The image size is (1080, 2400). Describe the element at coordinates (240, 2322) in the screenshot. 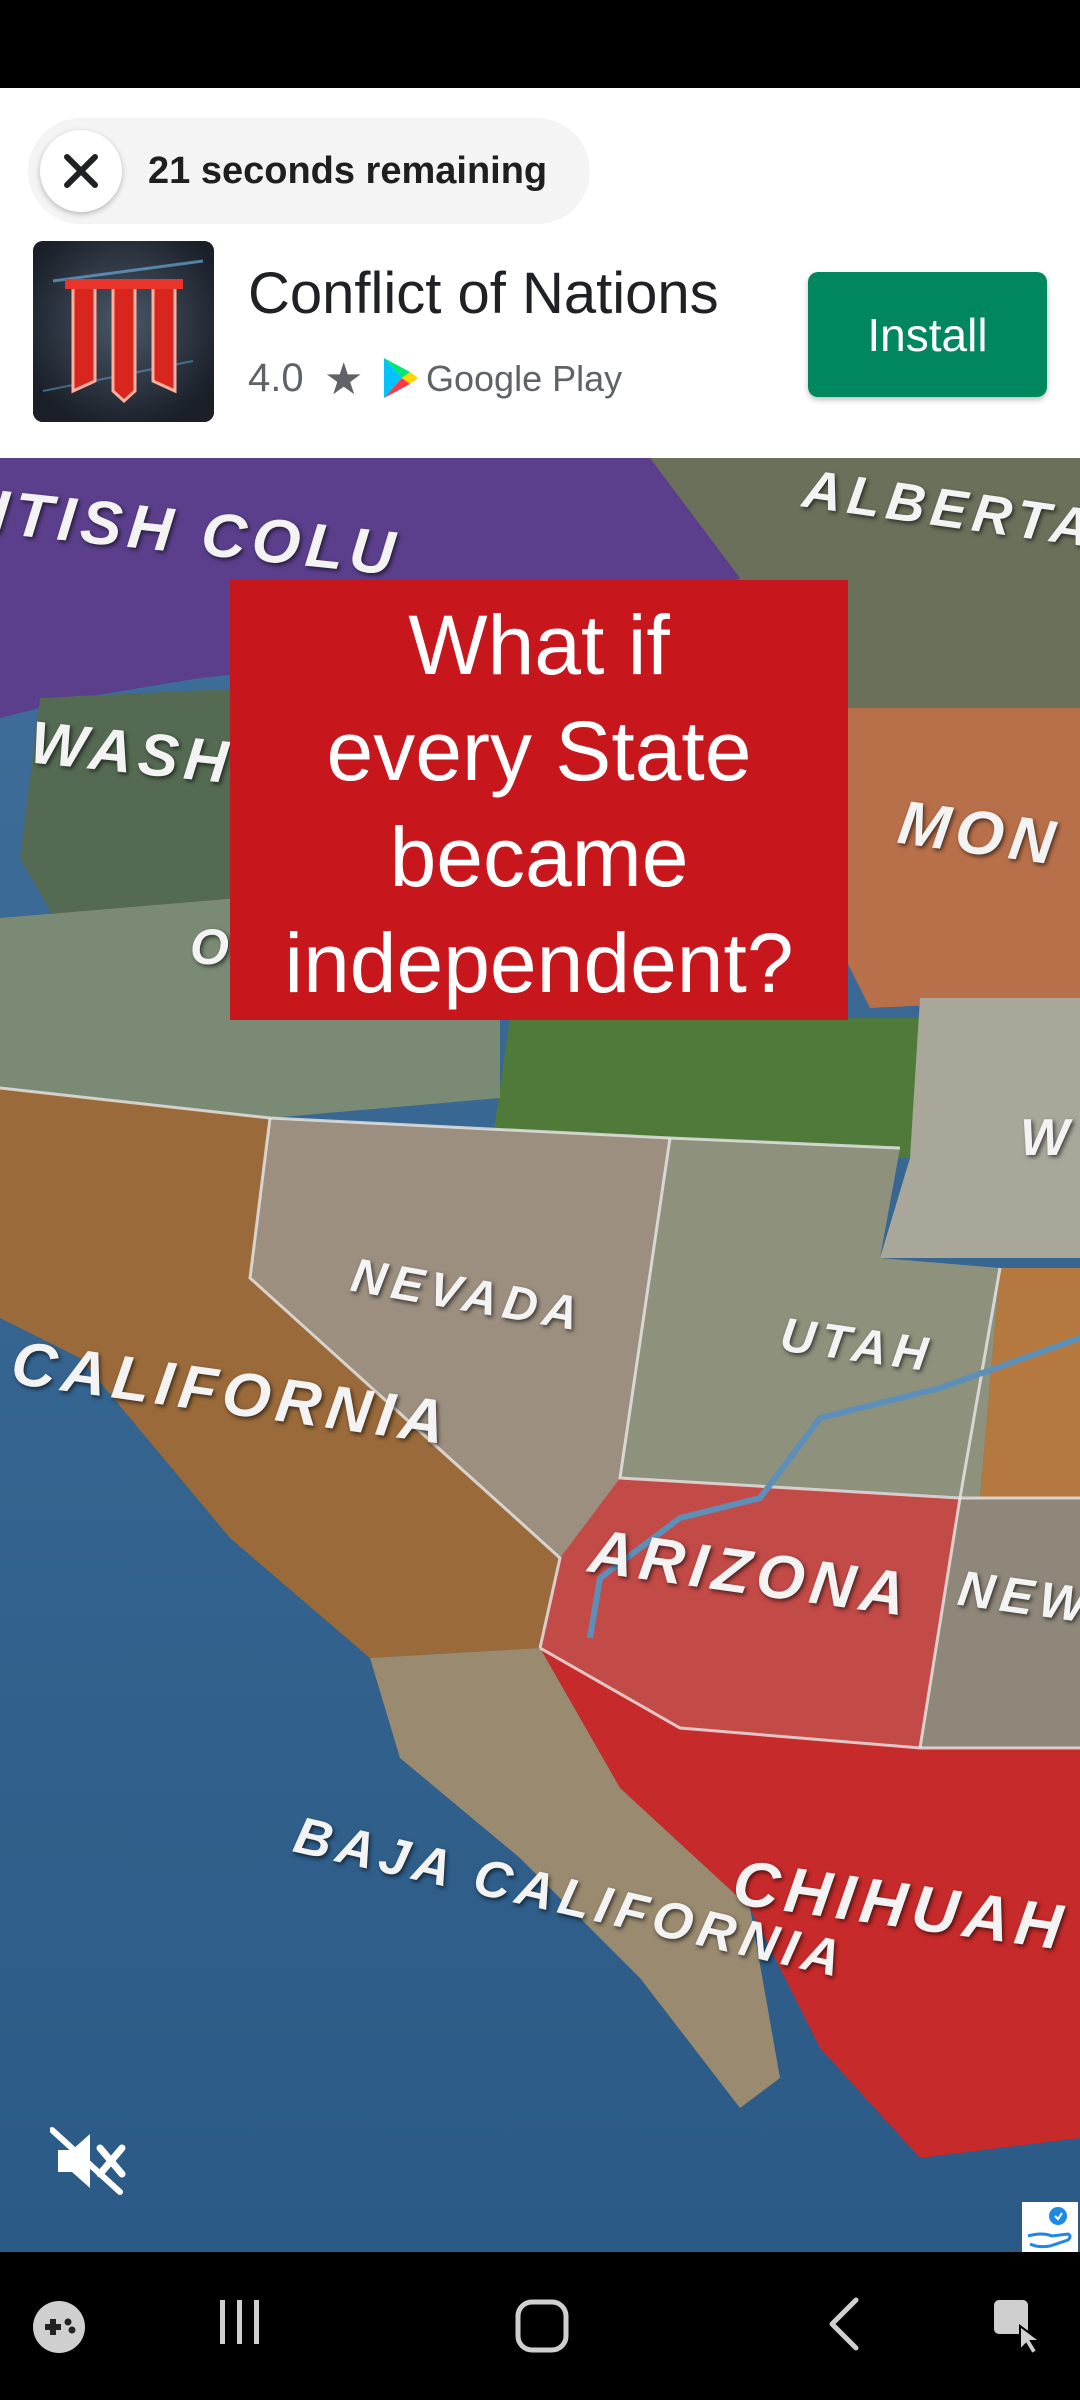

I see `recent-apps-icon` at that location.